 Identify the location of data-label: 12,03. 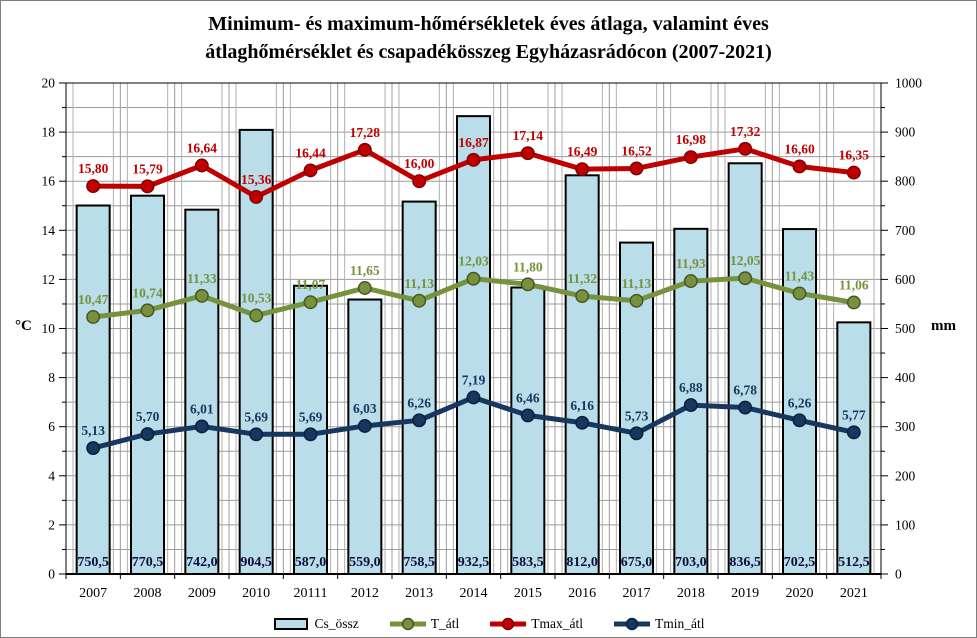
(473, 261).